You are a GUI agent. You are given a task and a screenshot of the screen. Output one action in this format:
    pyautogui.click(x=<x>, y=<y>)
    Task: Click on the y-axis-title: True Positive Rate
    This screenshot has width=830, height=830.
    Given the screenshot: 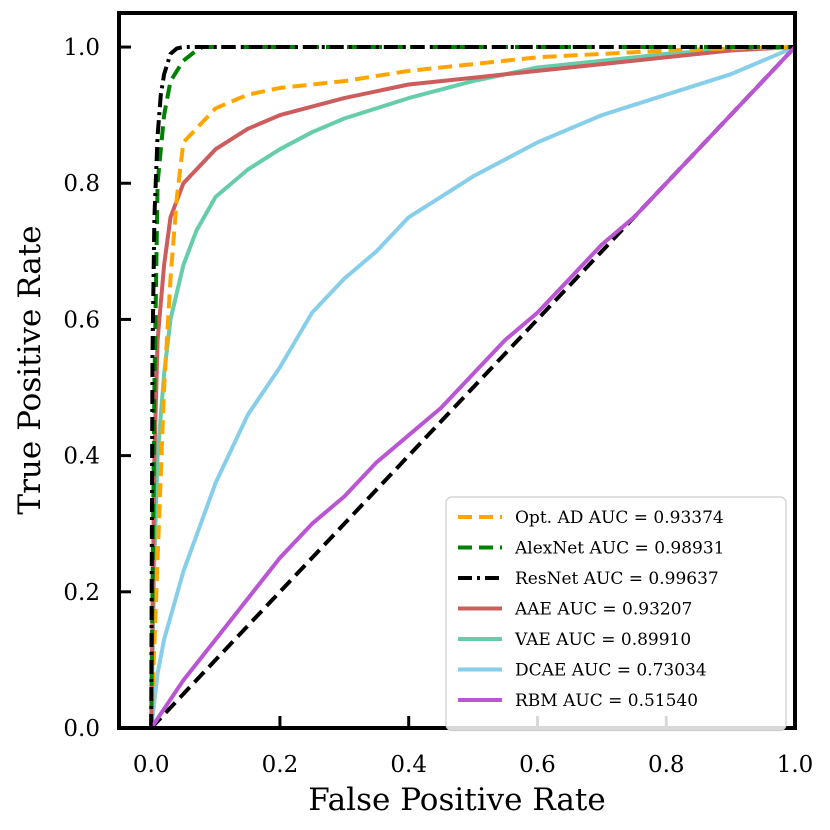 What is the action you would take?
    pyautogui.click(x=30, y=369)
    